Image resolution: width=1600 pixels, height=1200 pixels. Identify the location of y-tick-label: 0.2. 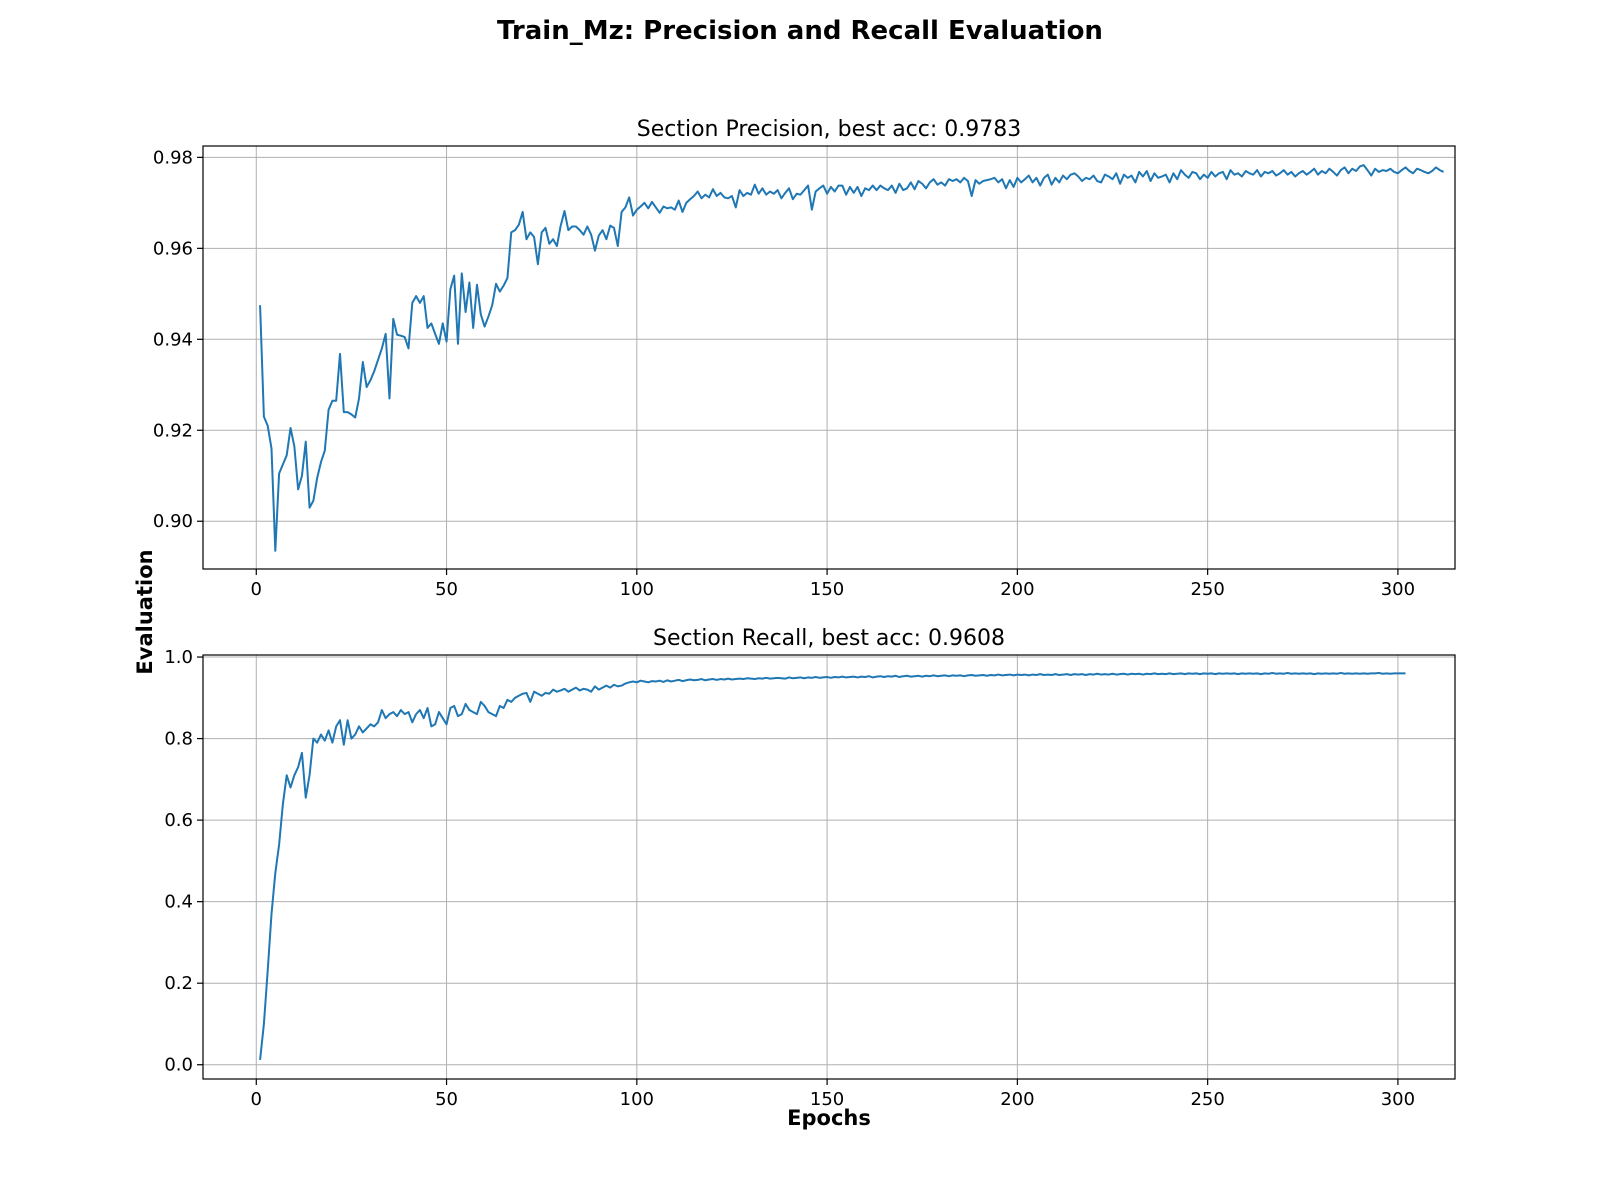
(178, 983).